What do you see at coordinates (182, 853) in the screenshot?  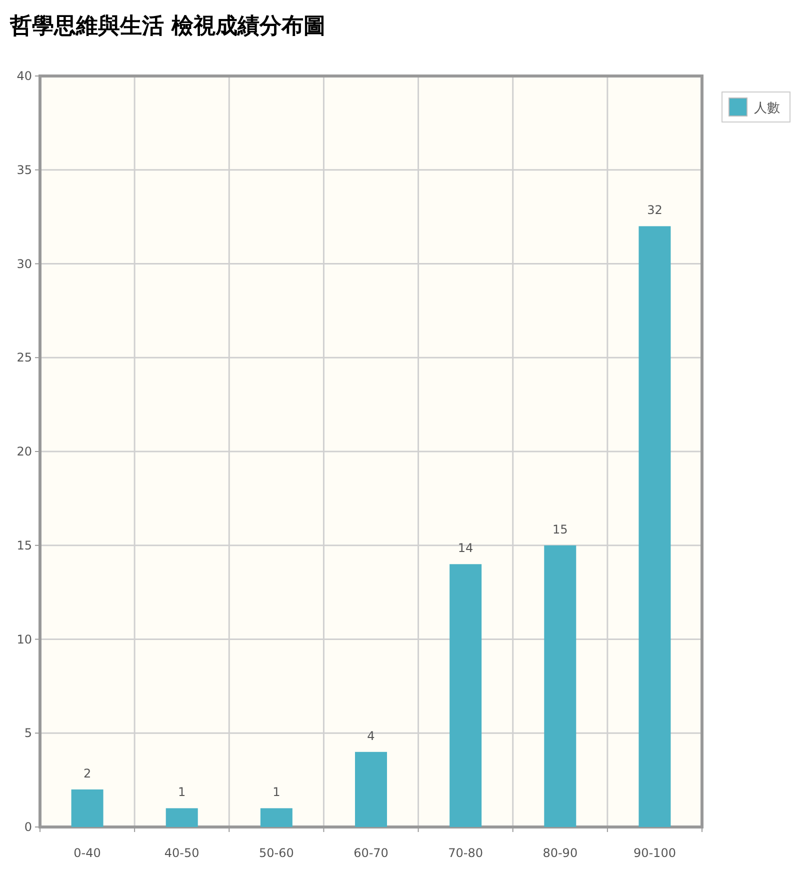 I see `x-tick-label: 40-50` at bounding box center [182, 853].